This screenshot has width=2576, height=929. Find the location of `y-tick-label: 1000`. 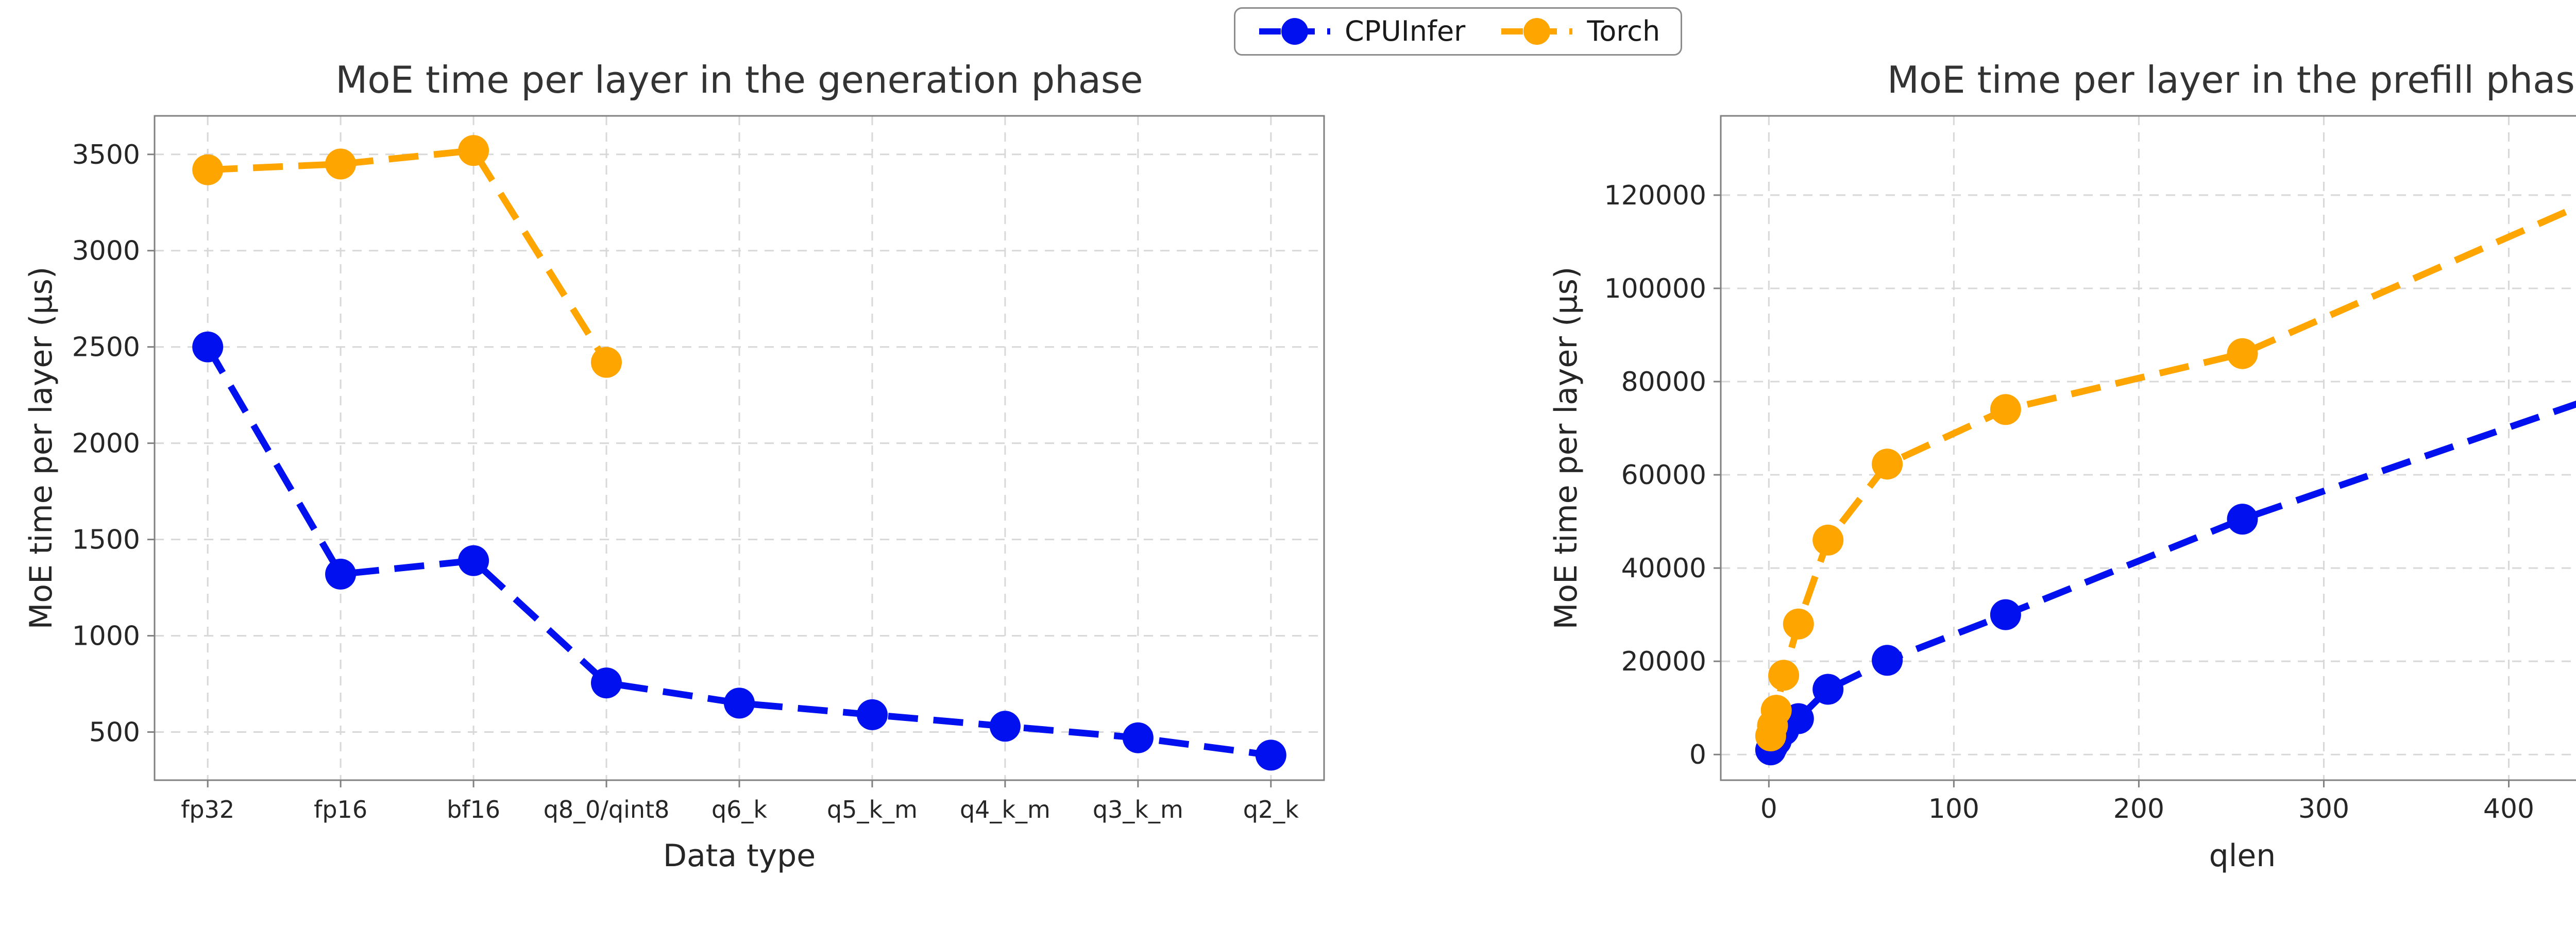

y-tick-label: 1000 is located at coordinates (106, 636).